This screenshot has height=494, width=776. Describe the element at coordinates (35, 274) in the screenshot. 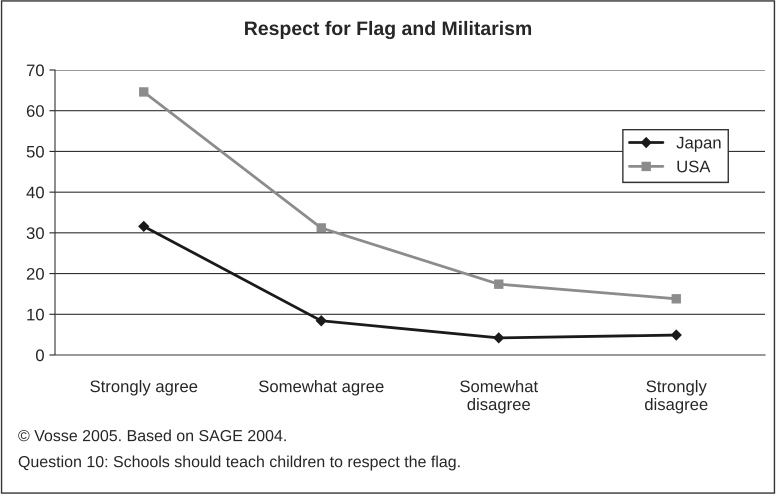

I see `y-tick-label: 20` at that location.